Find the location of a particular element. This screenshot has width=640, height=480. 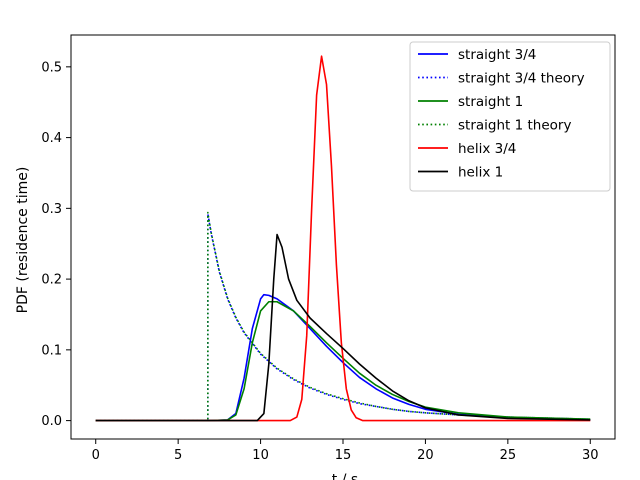

y-tick-label: 0.3 is located at coordinates (51, 209).